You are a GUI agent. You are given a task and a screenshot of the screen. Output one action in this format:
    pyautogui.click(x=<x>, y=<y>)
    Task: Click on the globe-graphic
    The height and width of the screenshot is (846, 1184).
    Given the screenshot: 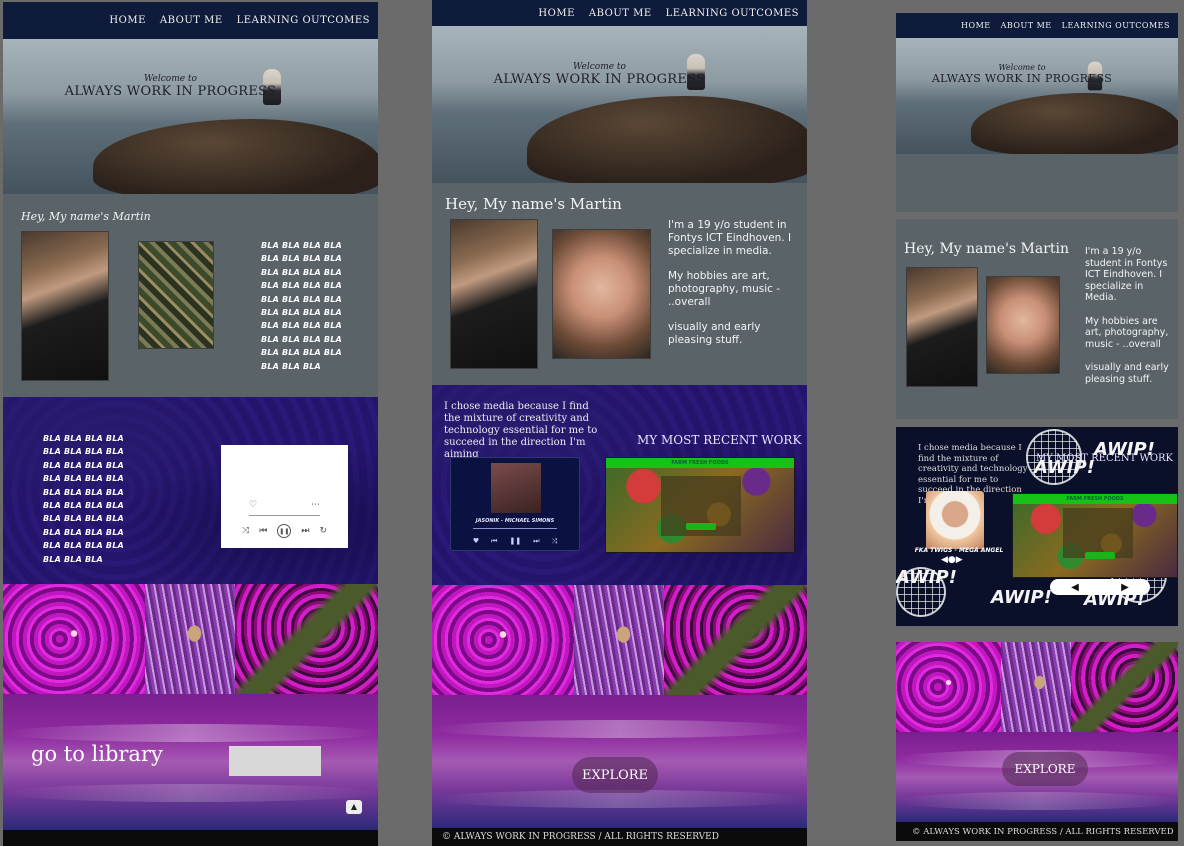 What is the action you would take?
    pyautogui.click(x=1054, y=457)
    